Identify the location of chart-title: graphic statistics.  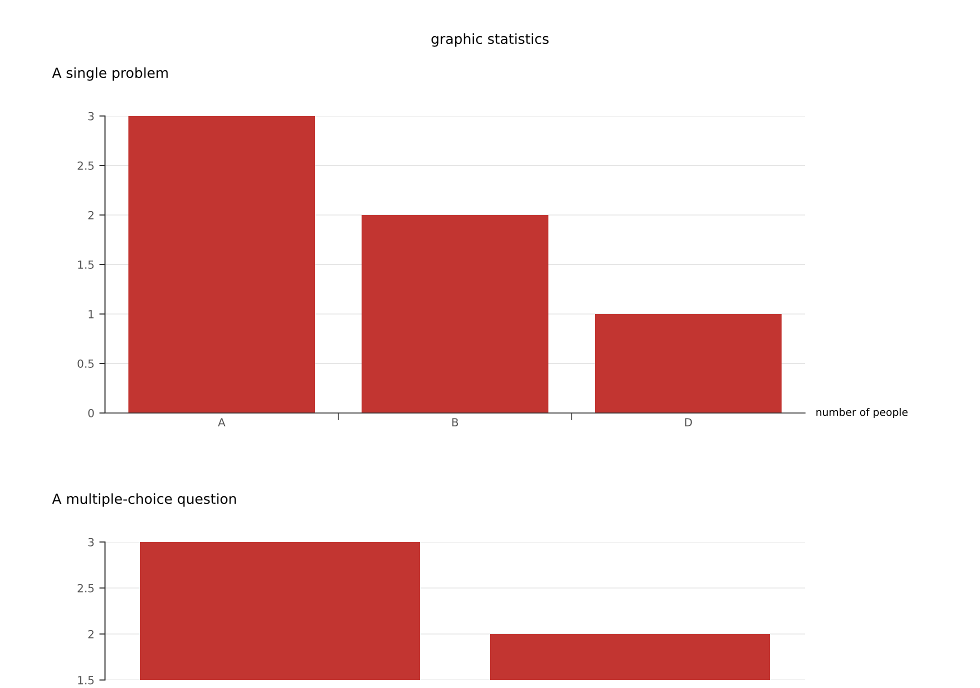
(490, 40).